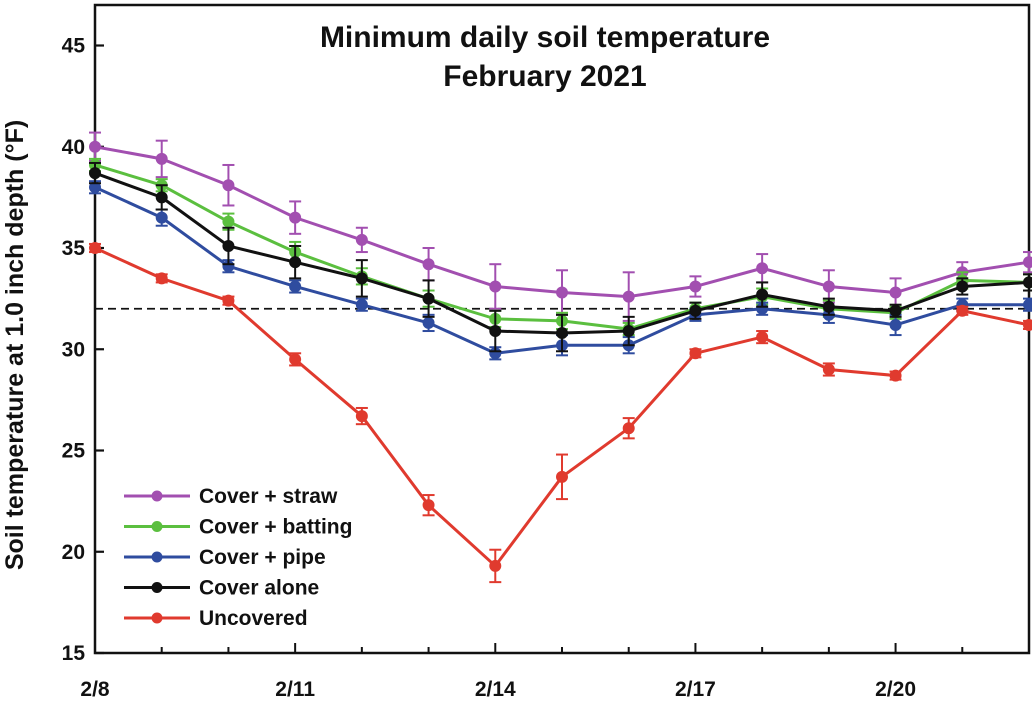 The image size is (1032, 702). What do you see at coordinates (73, 349) in the screenshot?
I see `y-tick-label: 30` at bounding box center [73, 349].